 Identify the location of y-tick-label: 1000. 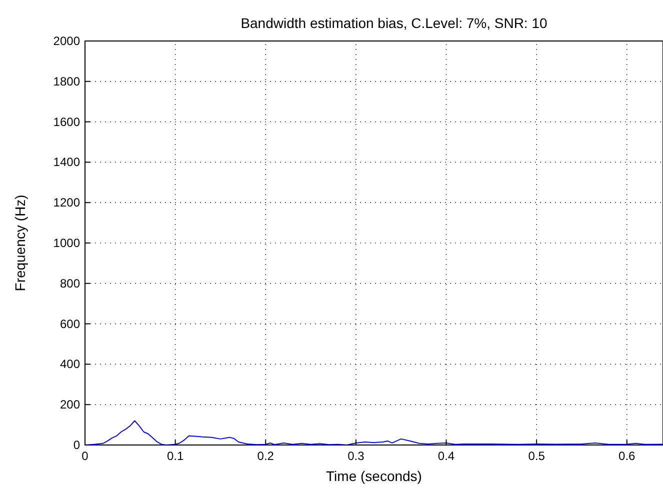
(66, 243).